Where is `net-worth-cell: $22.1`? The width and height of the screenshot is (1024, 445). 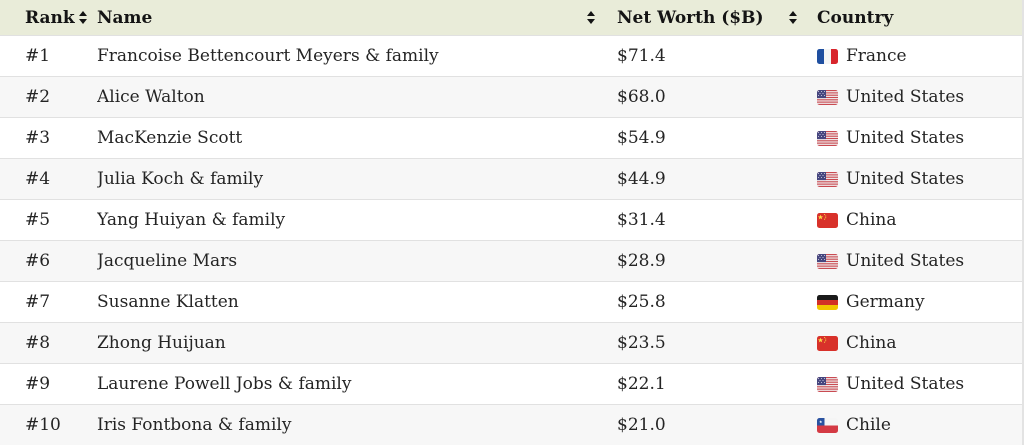
net-worth-cell: $22.1 is located at coordinates (641, 384).